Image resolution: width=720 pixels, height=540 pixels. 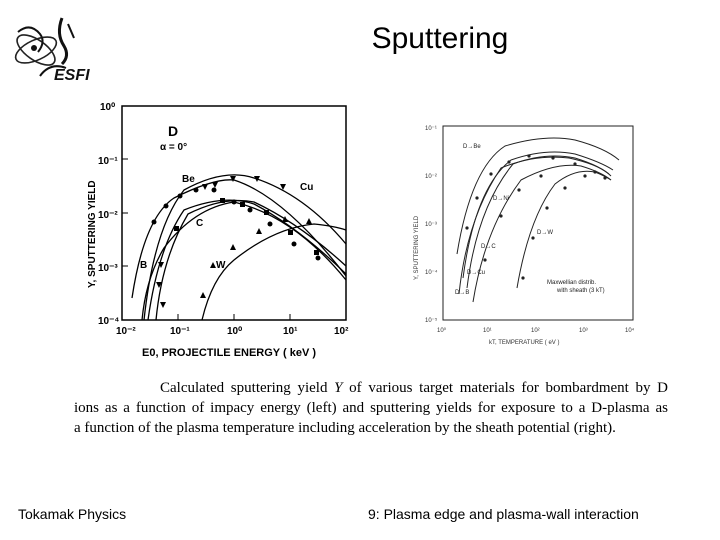 What do you see at coordinates (247, 388) in the screenshot?
I see `caption-line-1-pre: Calculated sputtering yield` at bounding box center [247, 388].